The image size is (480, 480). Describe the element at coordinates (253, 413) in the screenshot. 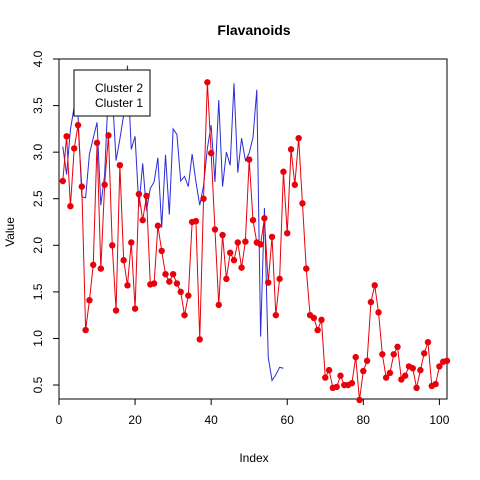

I see `x-axis: 0 20 40 60 80 100` at that location.